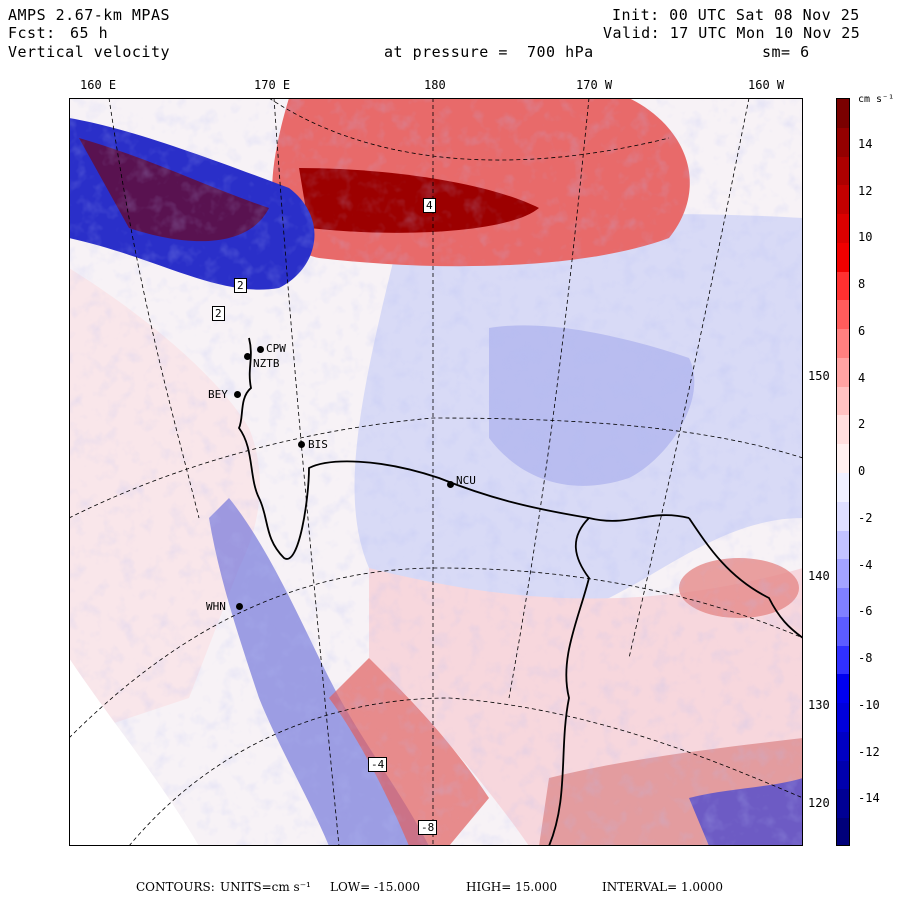 The height and width of the screenshot is (900, 900). What do you see at coordinates (766, 85) in the screenshot?
I see `lon-tick-160w: 160 W` at bounding box center [766, 85].